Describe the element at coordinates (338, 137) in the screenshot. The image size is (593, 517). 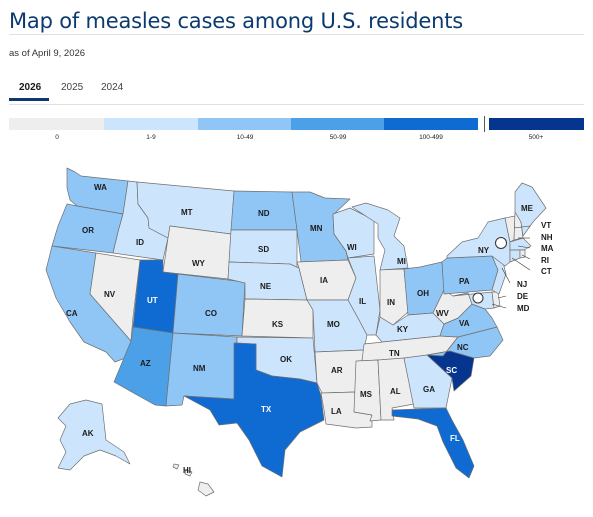
I see `legend-label-3: 50-99` at that location.